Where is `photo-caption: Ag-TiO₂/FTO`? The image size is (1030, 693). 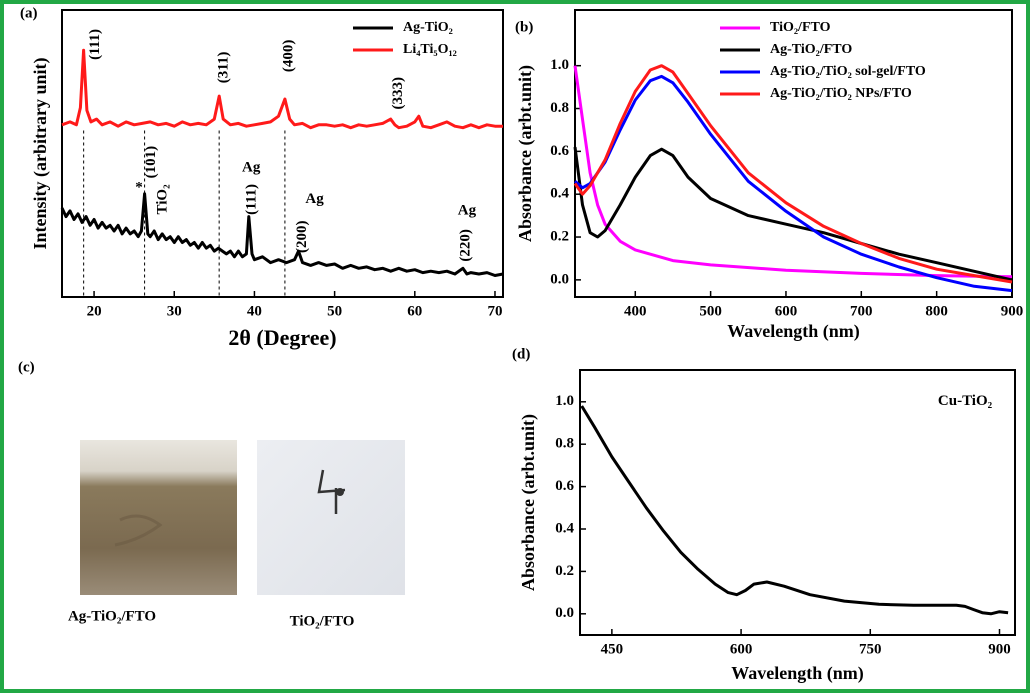 photo-caption: Ag-TiO₂/FTO is located at coordinates (112, 616).